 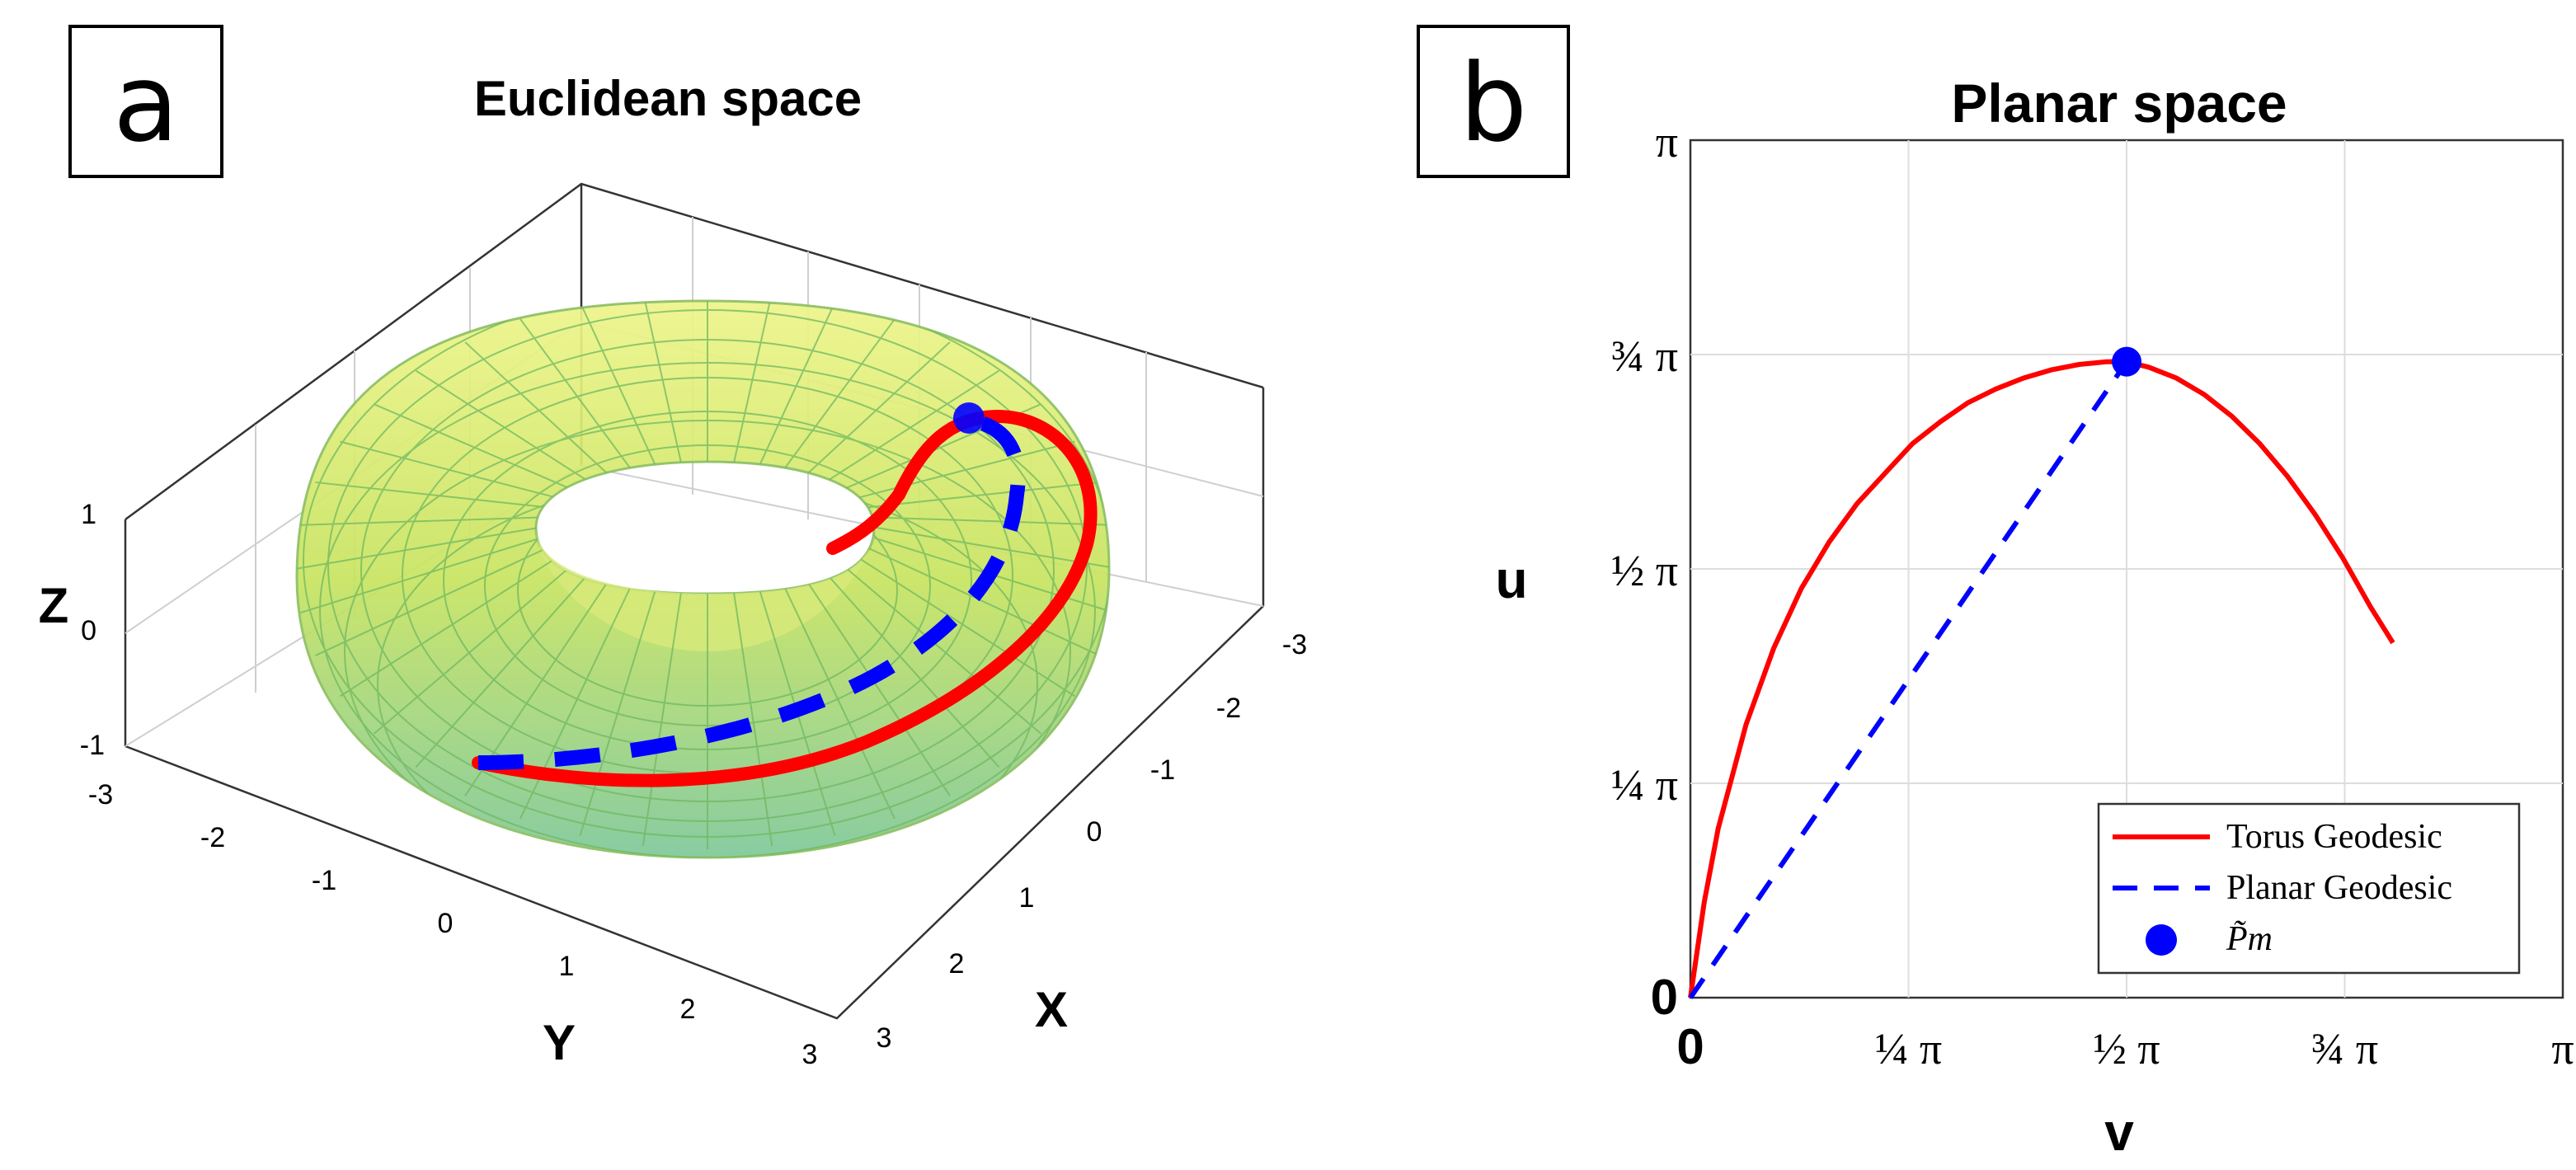 I want to click on y-tick: 1, so click(x=567, y=966).